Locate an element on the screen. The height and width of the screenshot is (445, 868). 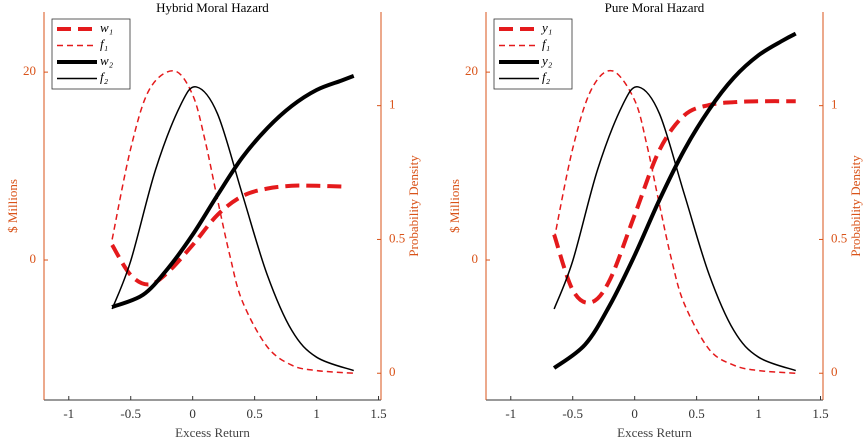
legend-label: w₂ is located at coordinates (107, 60).